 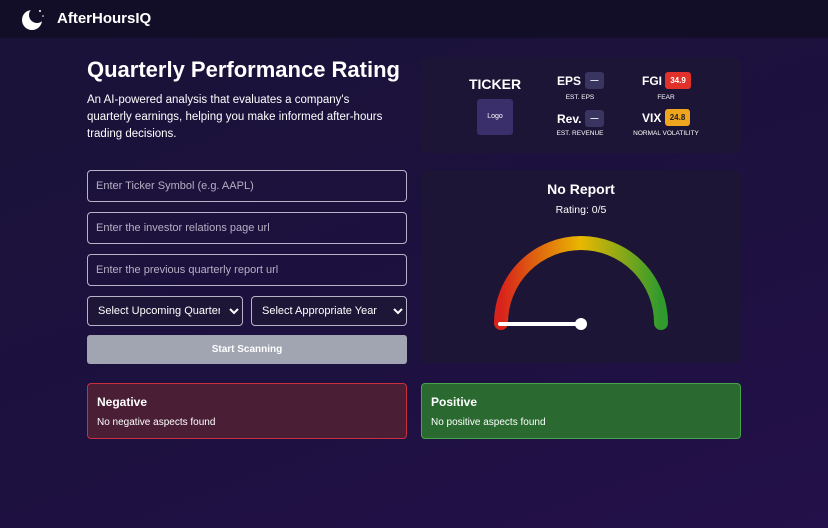 I want to click on rev-caption: EST. REVENUE, so click(x=580, y=133).